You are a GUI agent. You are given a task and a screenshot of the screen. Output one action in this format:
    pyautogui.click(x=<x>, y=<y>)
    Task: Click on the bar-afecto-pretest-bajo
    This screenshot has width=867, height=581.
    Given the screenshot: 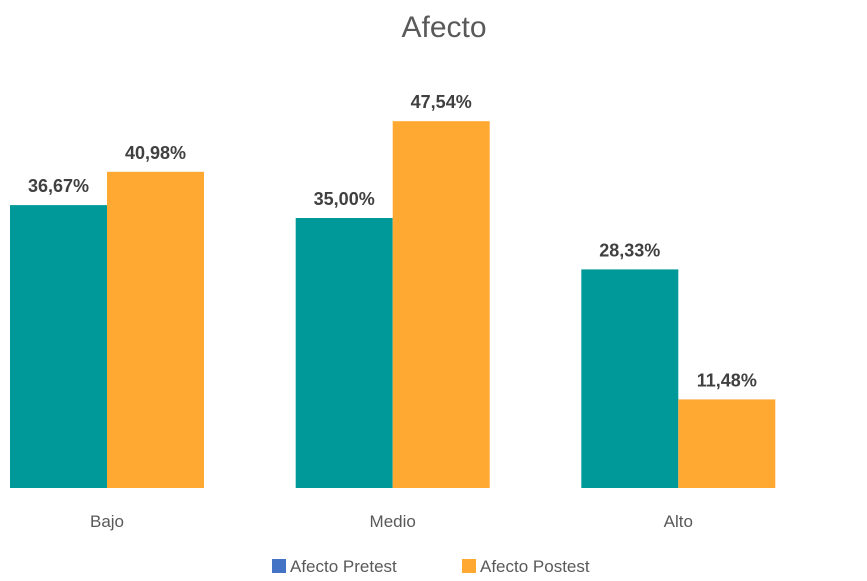 What is the action you would take?
    pyautogui.click(x=58, y=346)
    